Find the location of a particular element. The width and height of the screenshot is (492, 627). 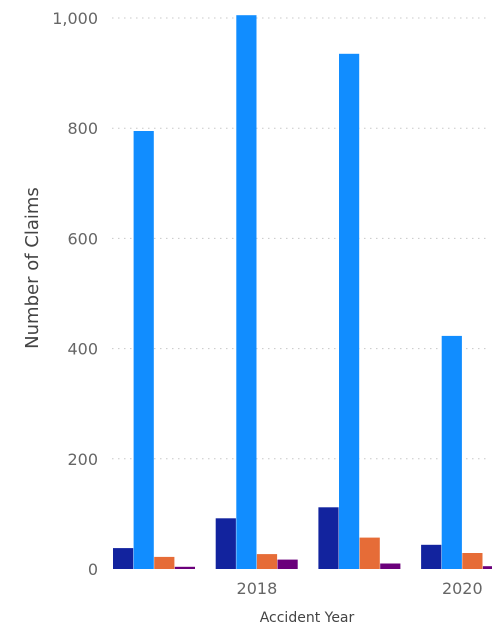

y-axis-title: Number of Claims is located at coordinates (32, 268).